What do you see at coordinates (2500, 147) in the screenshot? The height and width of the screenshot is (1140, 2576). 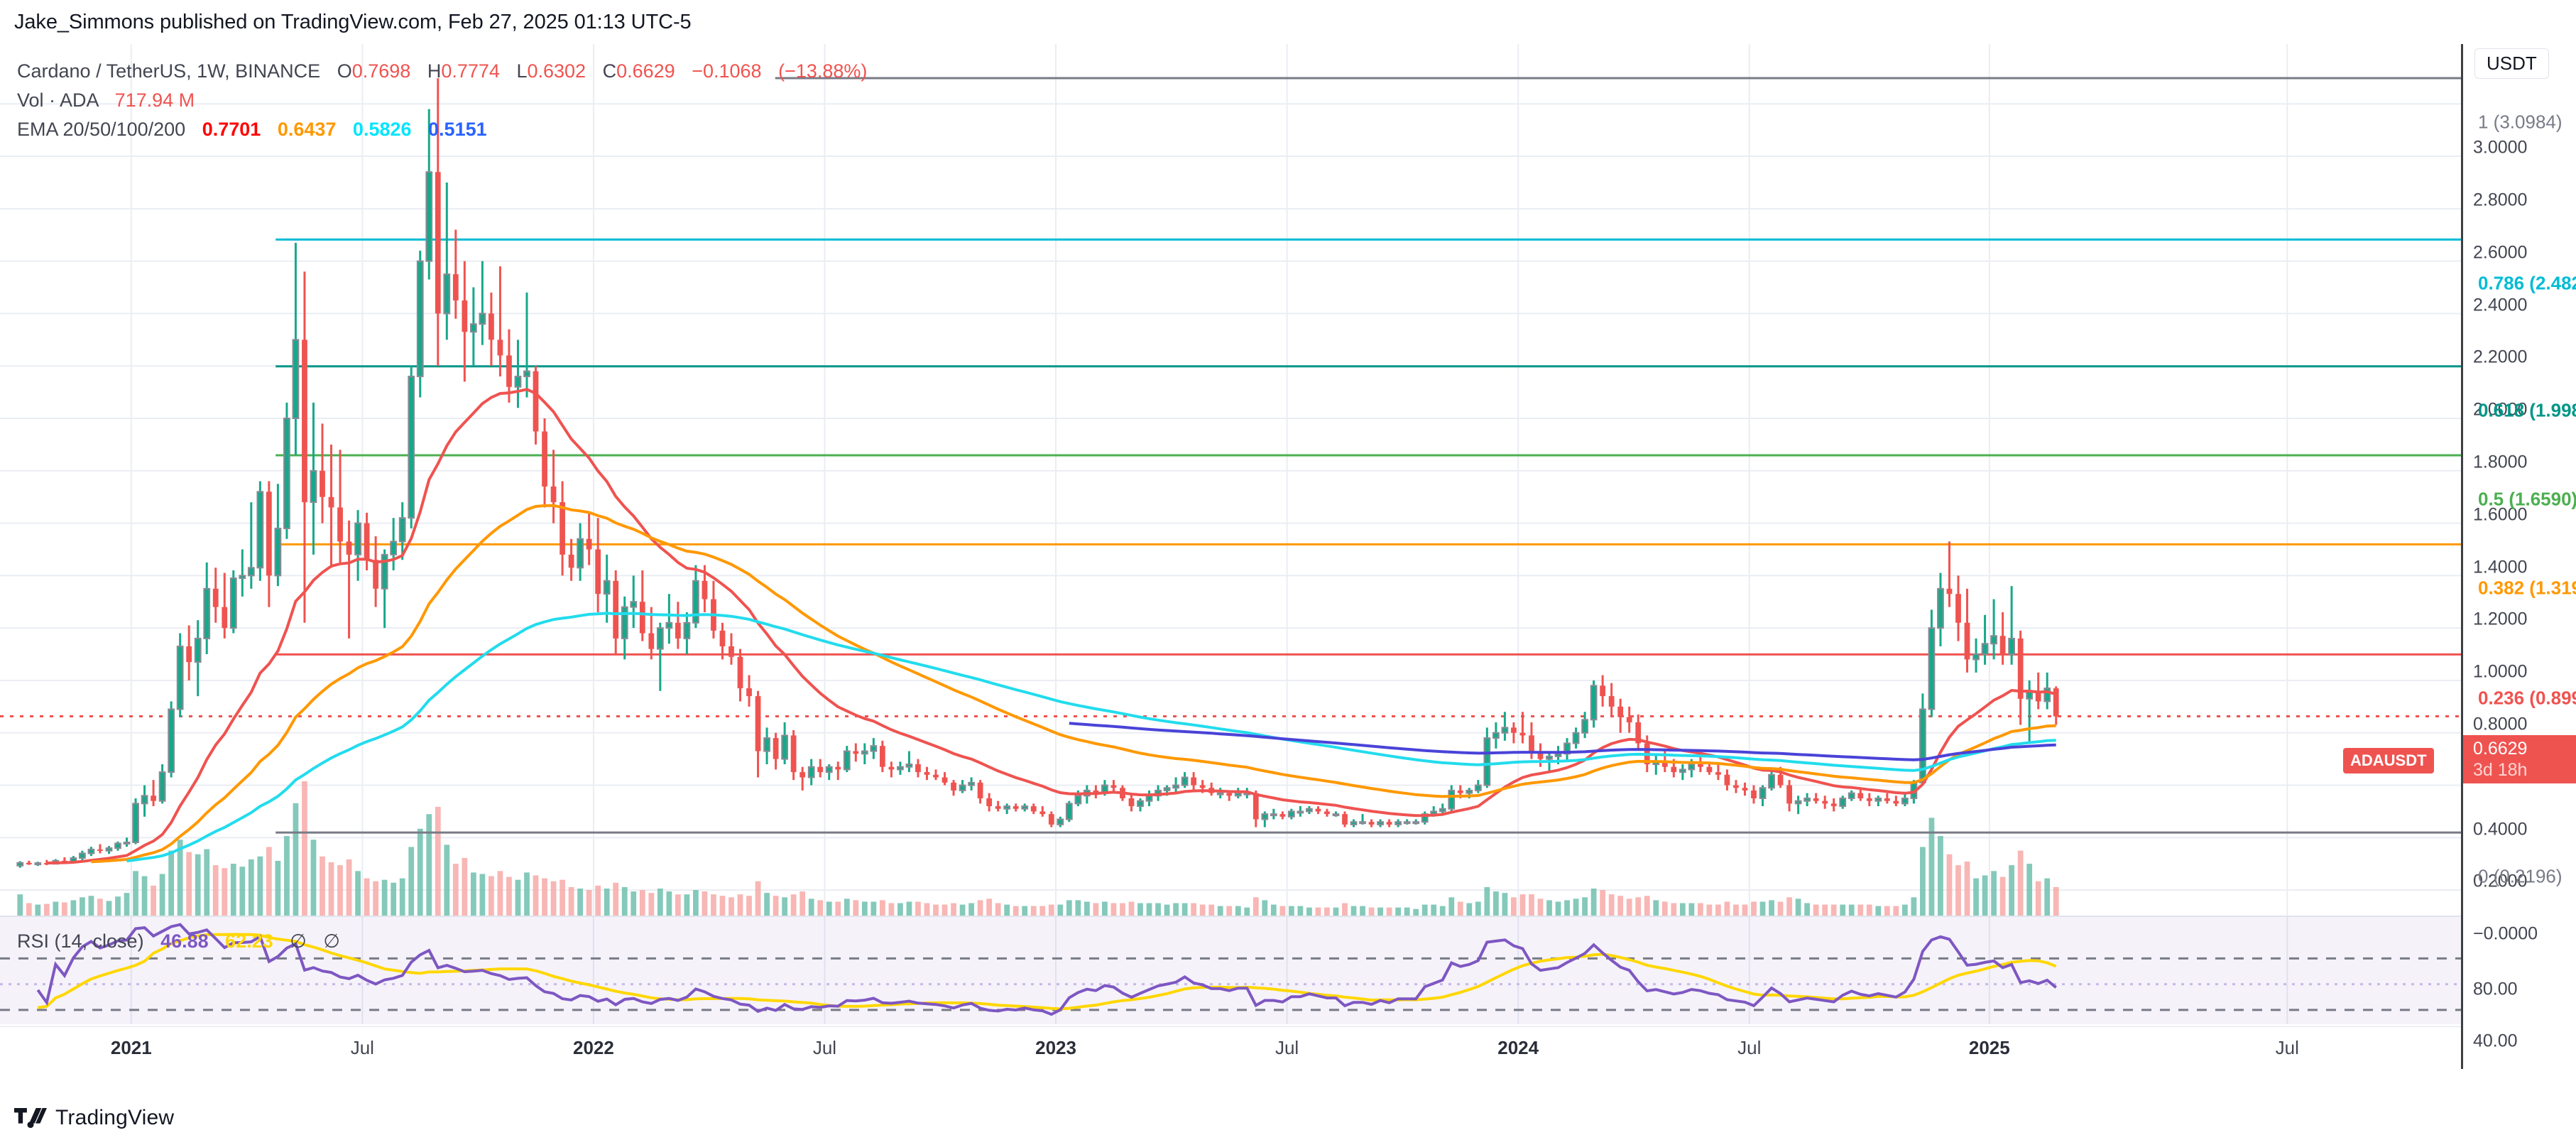 I see `price-tick-label: 3.0000` at bounding box center [2500, 147].